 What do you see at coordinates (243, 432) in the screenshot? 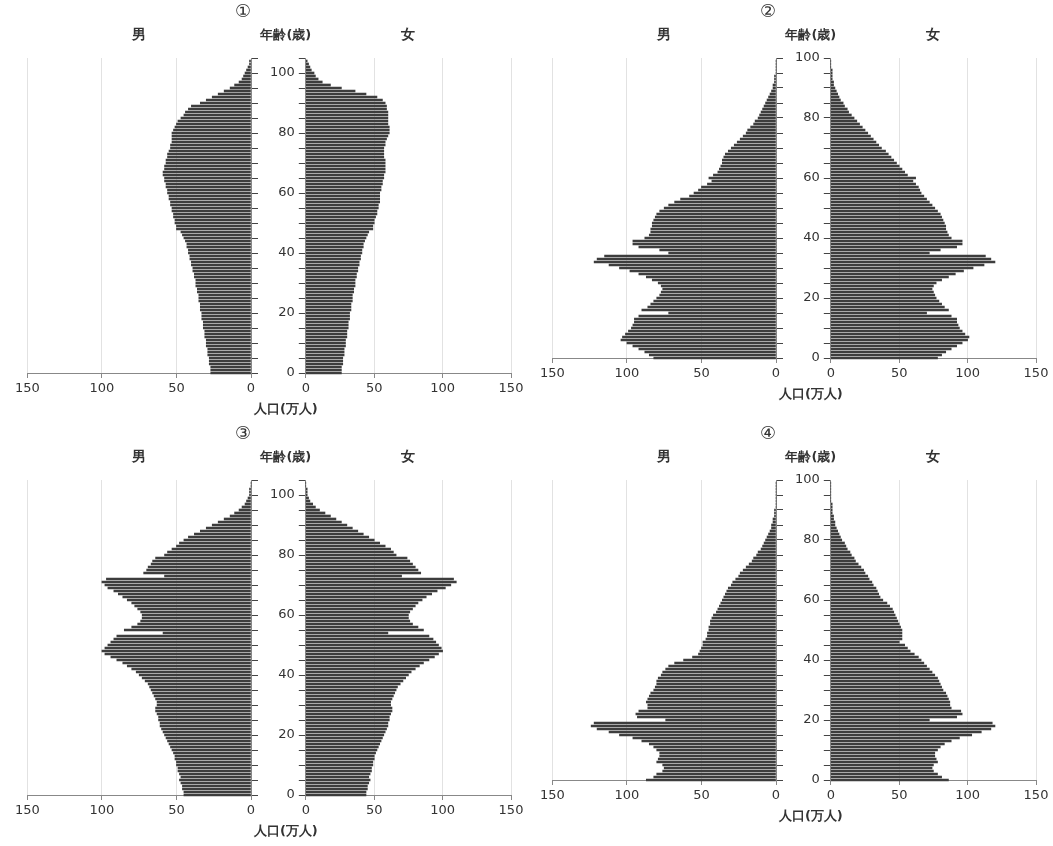
I see `chart-title: ③` at bounding box center [243, 432].